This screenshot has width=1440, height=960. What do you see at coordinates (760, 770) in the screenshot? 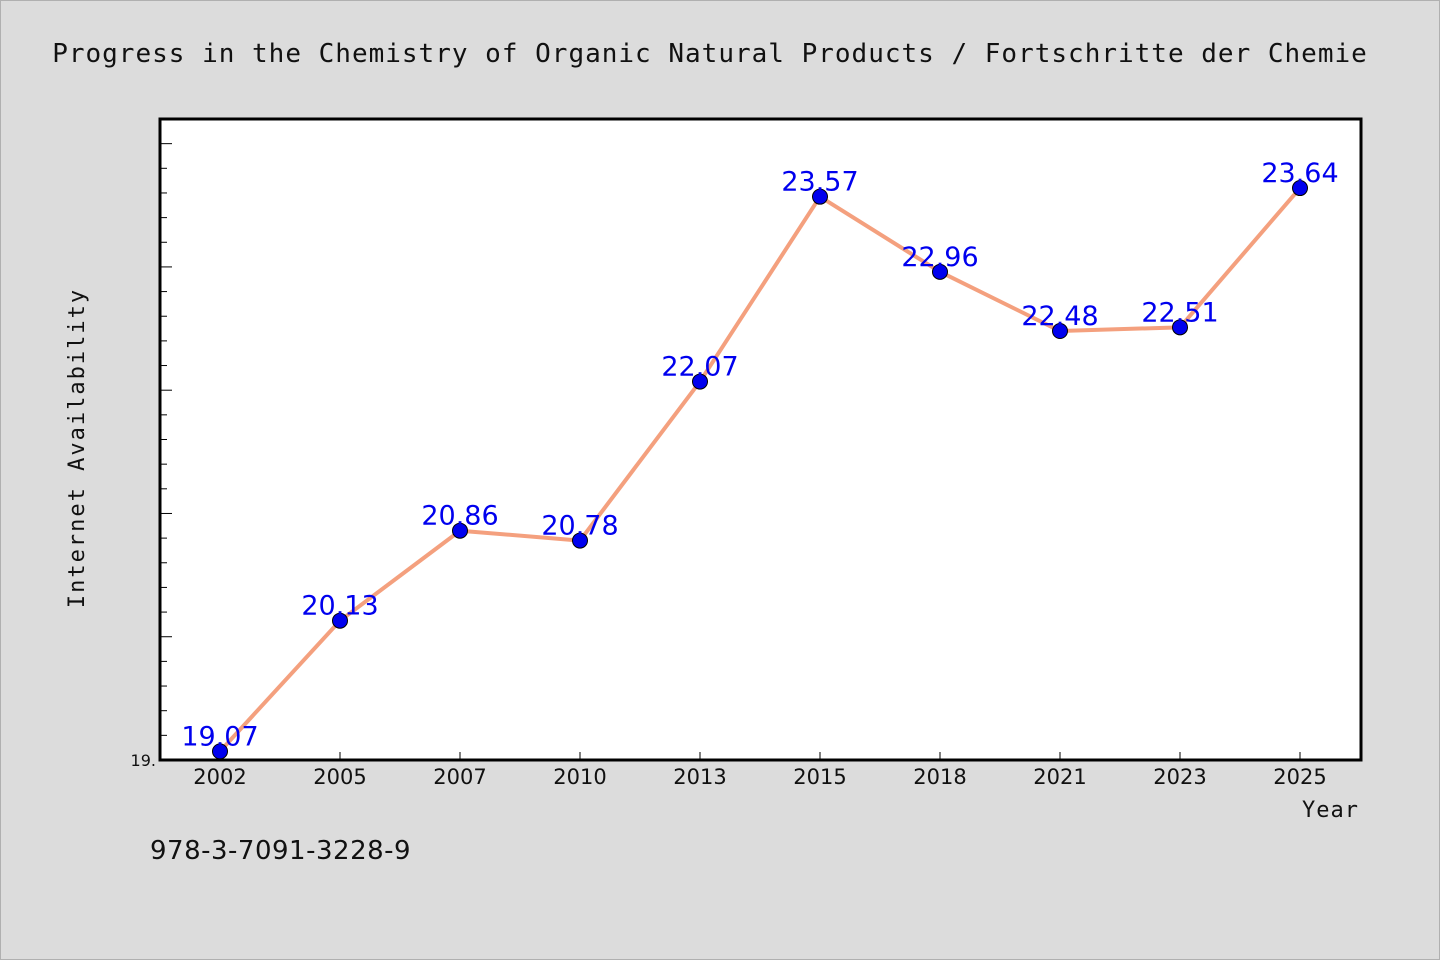
I see `x-axis-ticks: 2002 2005 2007 2010 2013 2015 2018 2021 2023 2025` at bounding box center [760, 770].